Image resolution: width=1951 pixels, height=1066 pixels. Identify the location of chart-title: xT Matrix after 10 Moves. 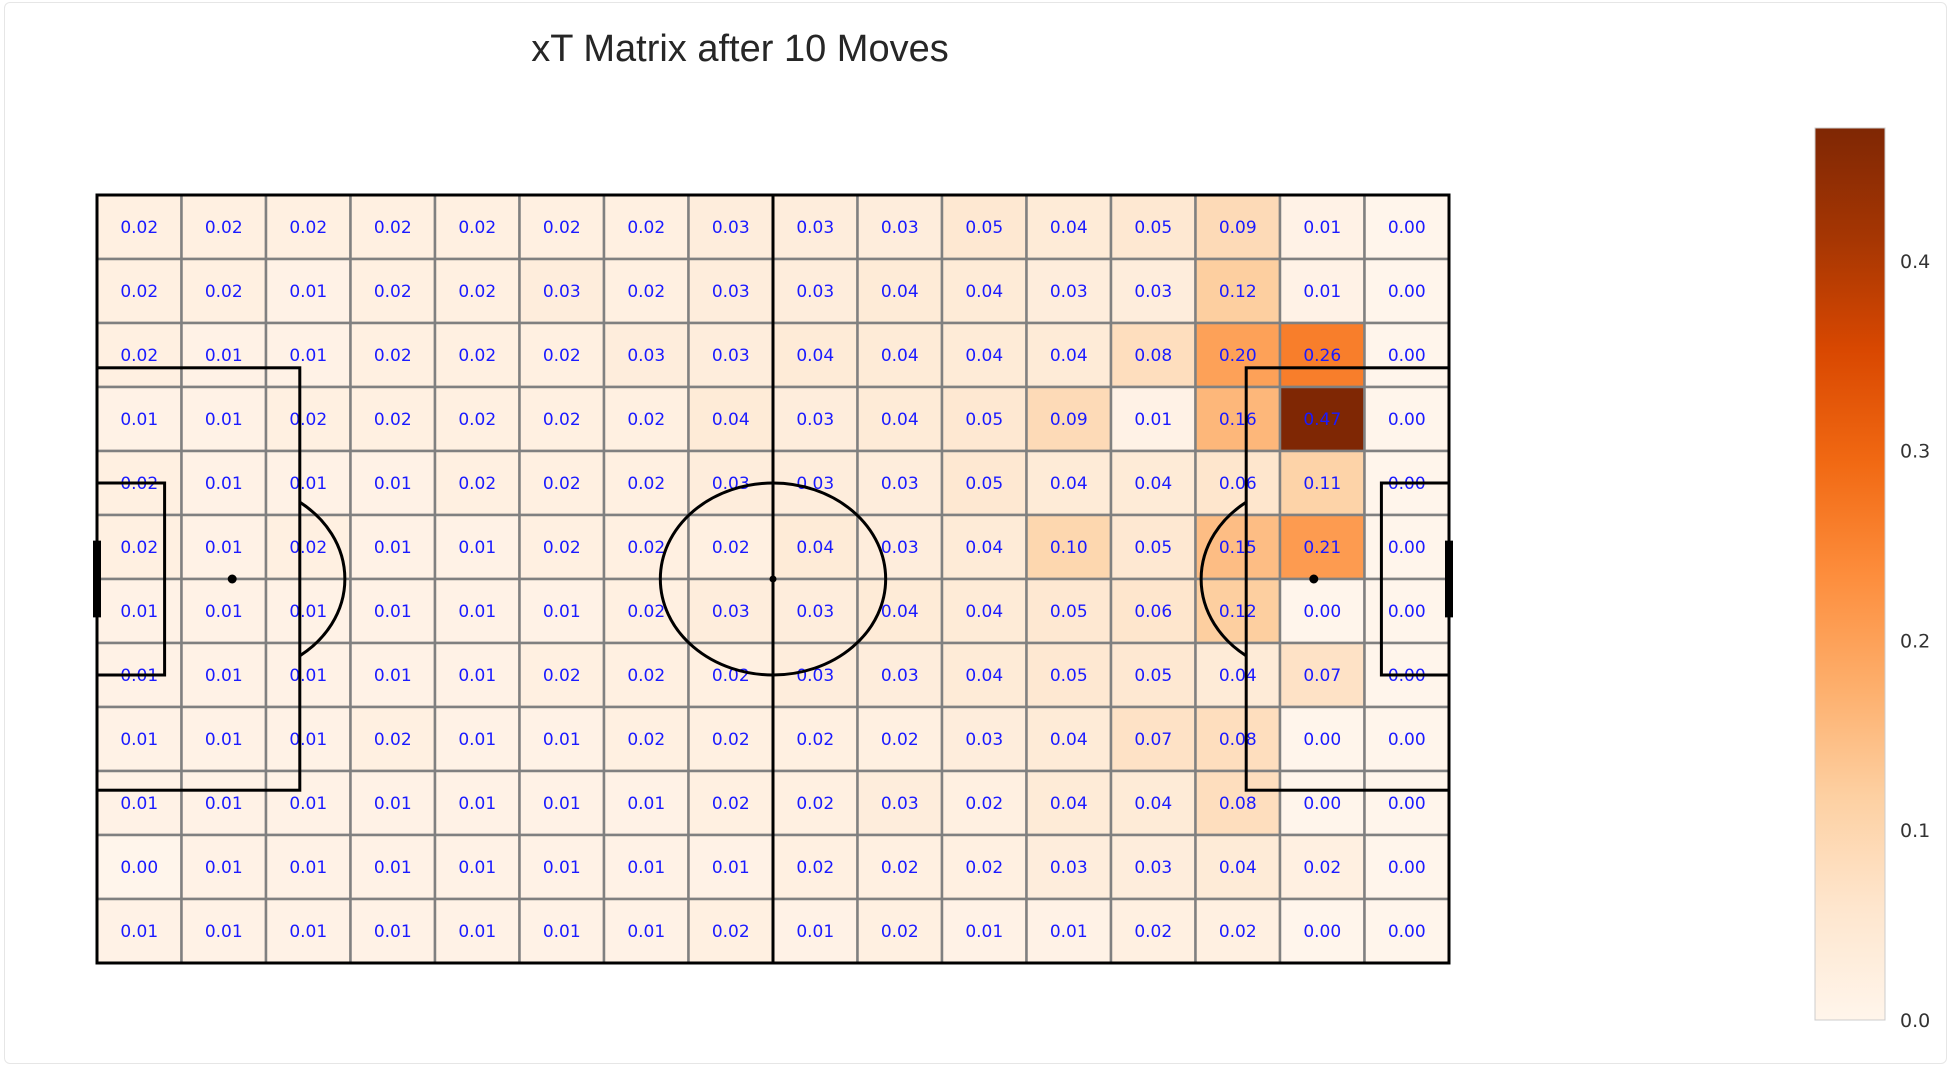
(740, 49).